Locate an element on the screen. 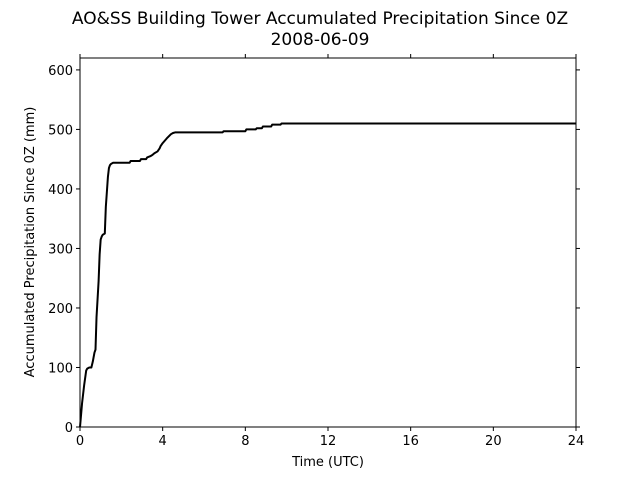 This screenshot has width=640, height=480. chart-subtitle: 2008-06-09 is located at coordinates (320, 40).